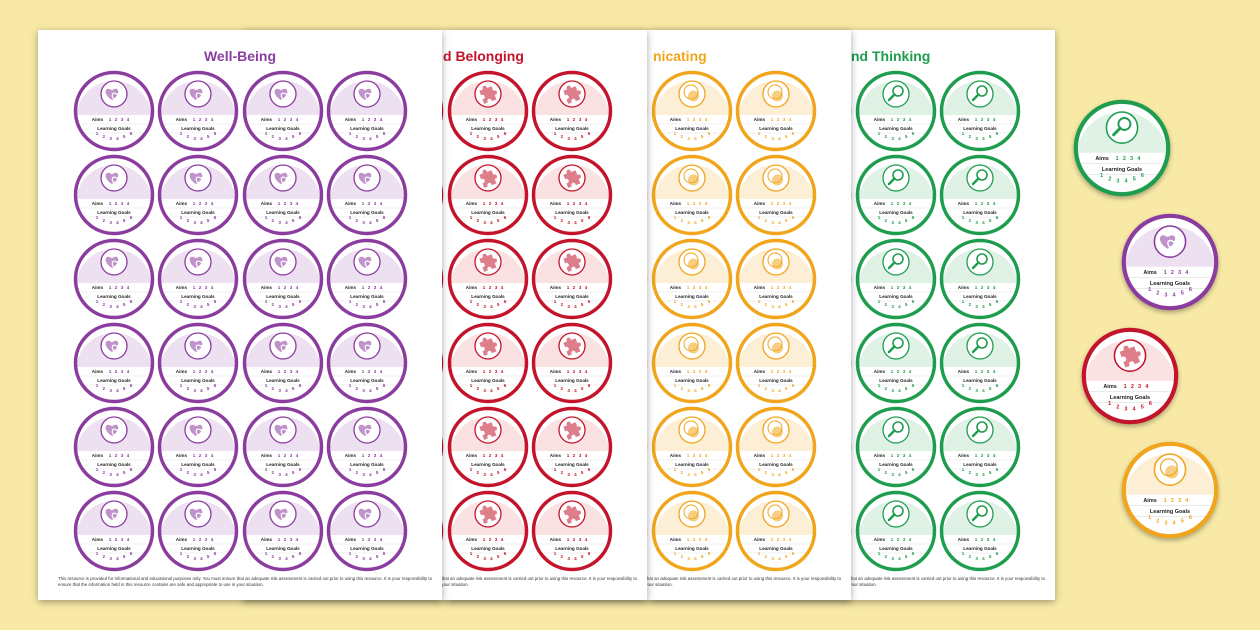  Describe the element at coordinates (488, 430) in the screenshot. I see `icon-puzzle` at that location.